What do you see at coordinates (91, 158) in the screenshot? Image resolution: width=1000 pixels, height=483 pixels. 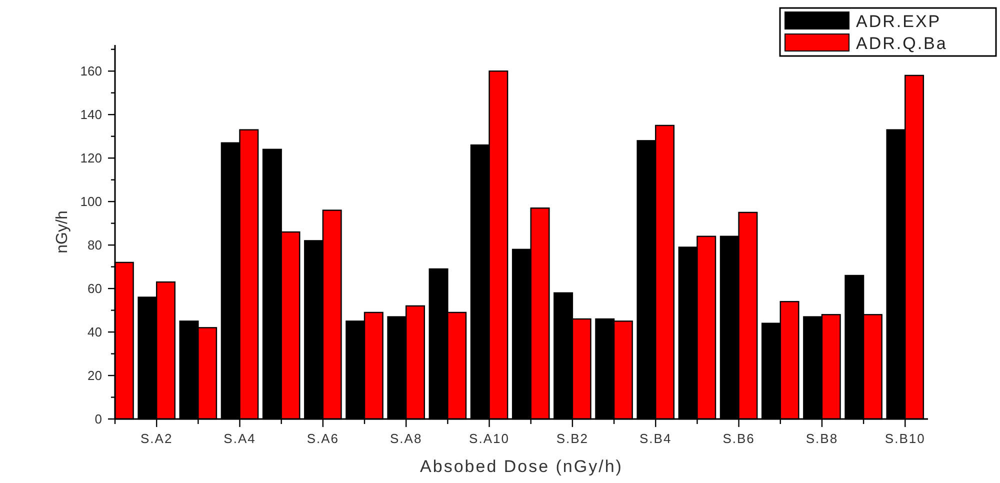 I see `y-tick-label: 120` at bounding box center [91, 158].